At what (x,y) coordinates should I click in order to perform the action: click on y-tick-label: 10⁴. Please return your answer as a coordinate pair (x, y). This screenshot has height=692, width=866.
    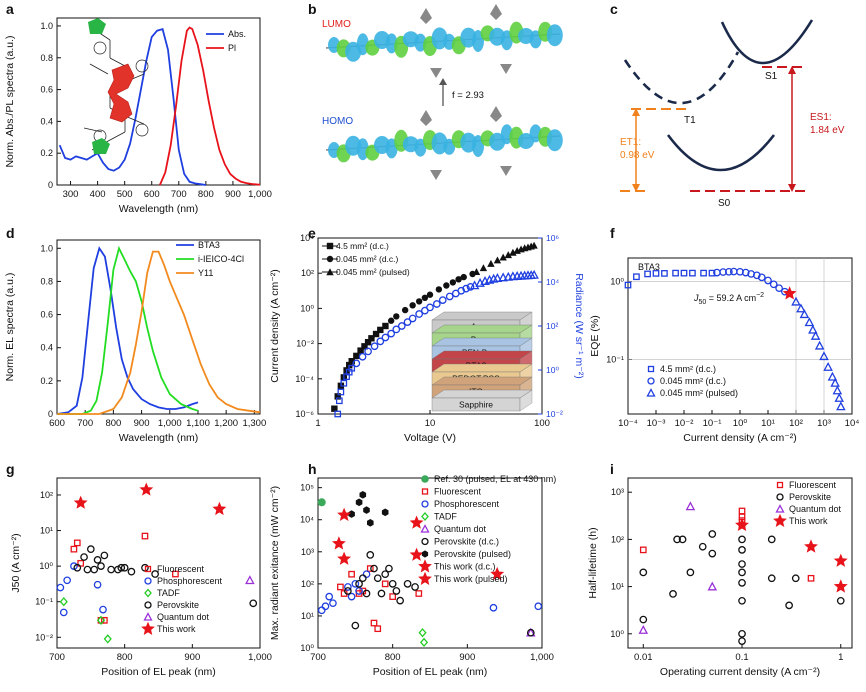
    Looking at the image, I should click on (307, 520).